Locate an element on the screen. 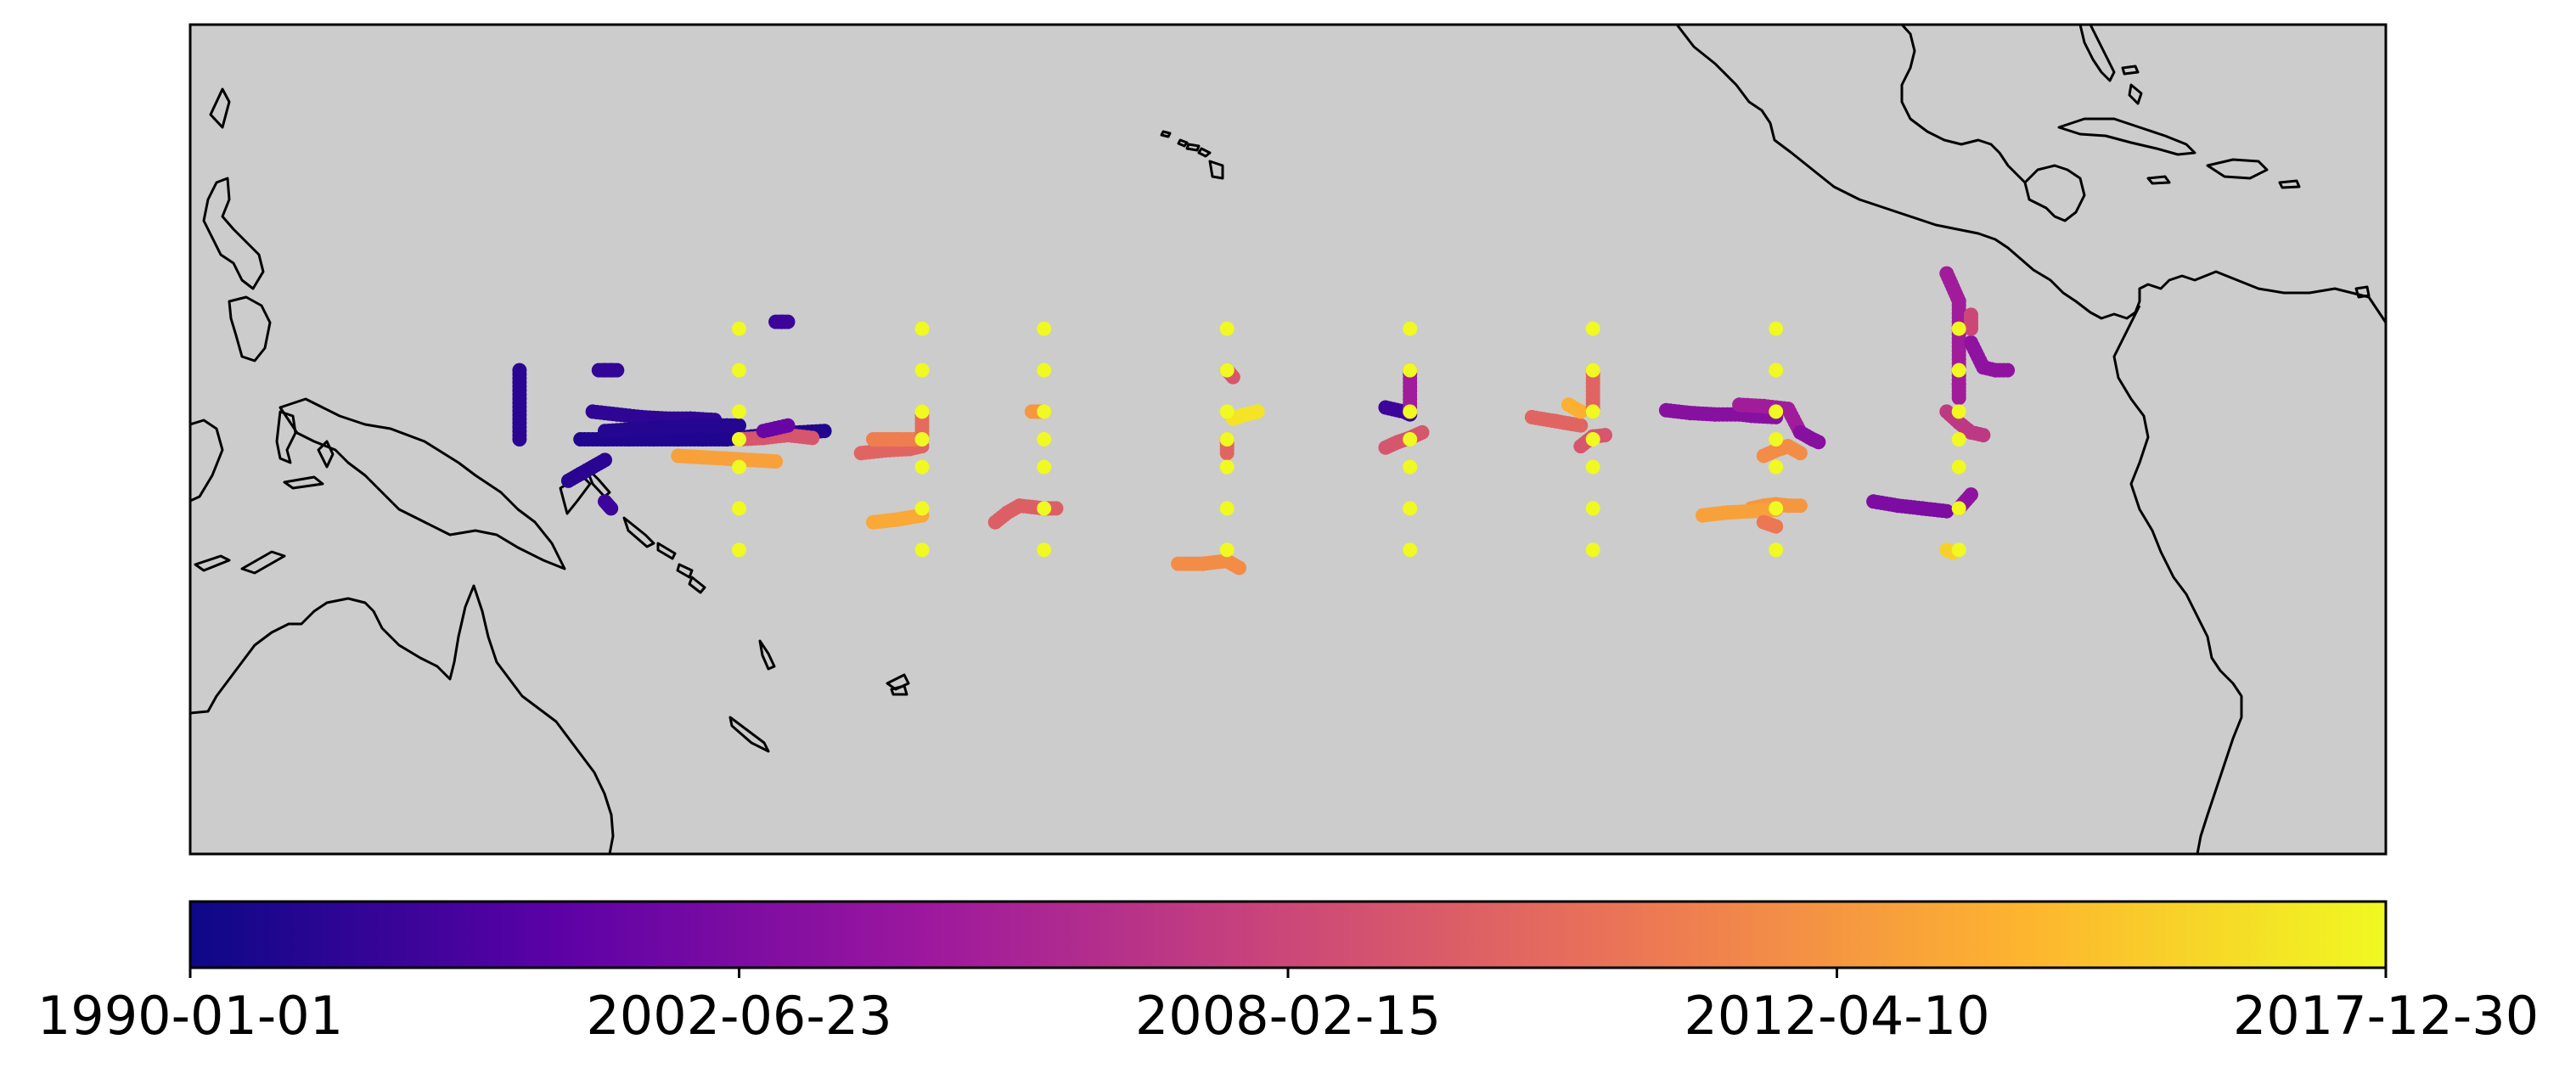 The width and height of the screenshot is (2576, 1073). colorbar-tick-label-4: 2017-12-30 is located at coordinates (2386, 1016).